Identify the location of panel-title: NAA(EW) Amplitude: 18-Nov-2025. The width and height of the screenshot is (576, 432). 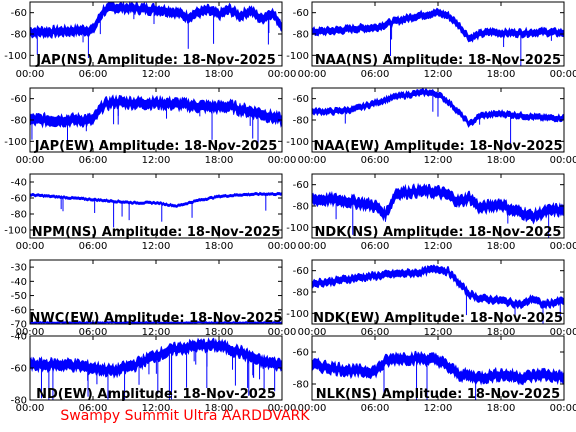
(437, 146).